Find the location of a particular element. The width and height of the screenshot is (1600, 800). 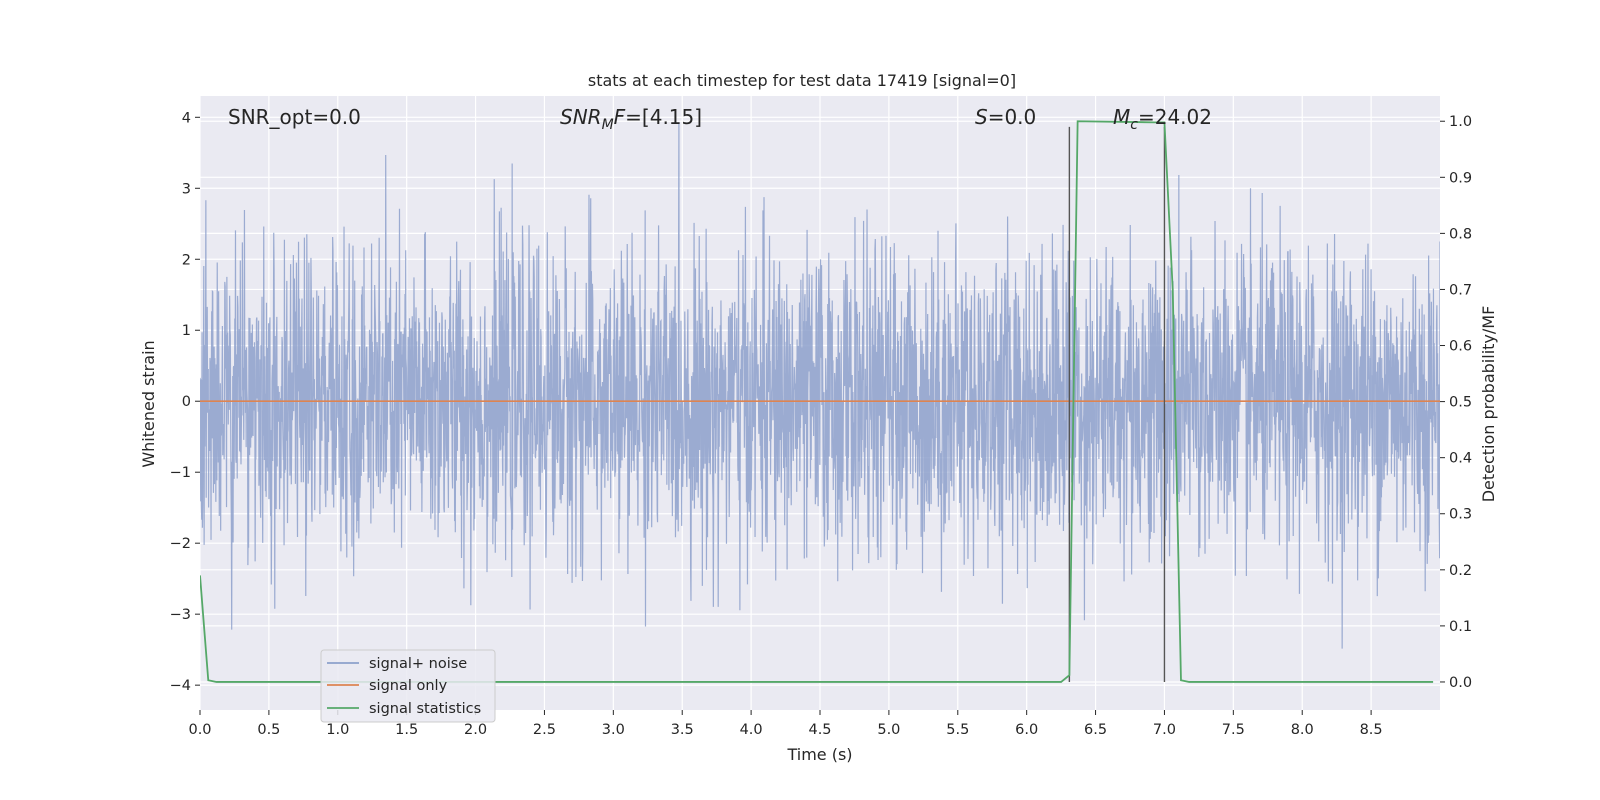

x-tick-label: 2.0 is located at coordinates (475, 730).